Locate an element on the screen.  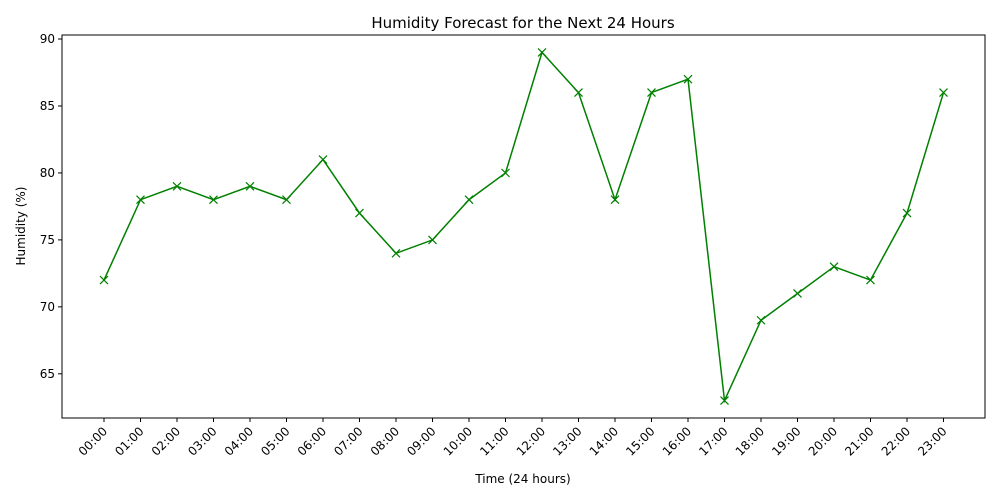
x-tick-label: 05:00 is located at coordinates (275, 441).